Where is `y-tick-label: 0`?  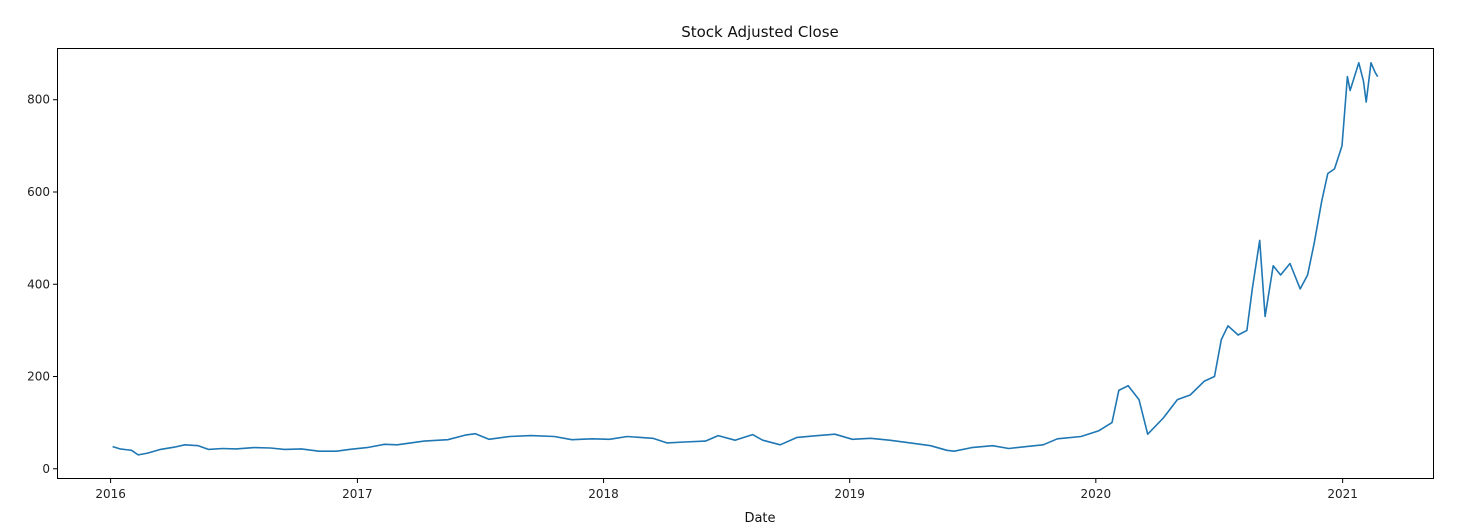 y-tick-label: 0 is located at coordinates (46, 469).